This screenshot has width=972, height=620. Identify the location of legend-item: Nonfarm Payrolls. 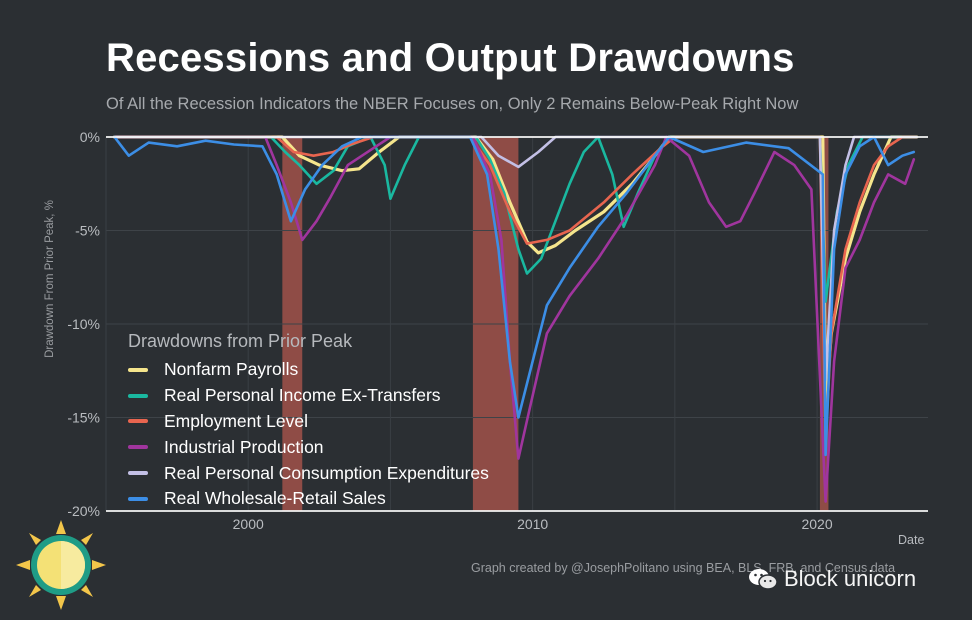
(308, 370).